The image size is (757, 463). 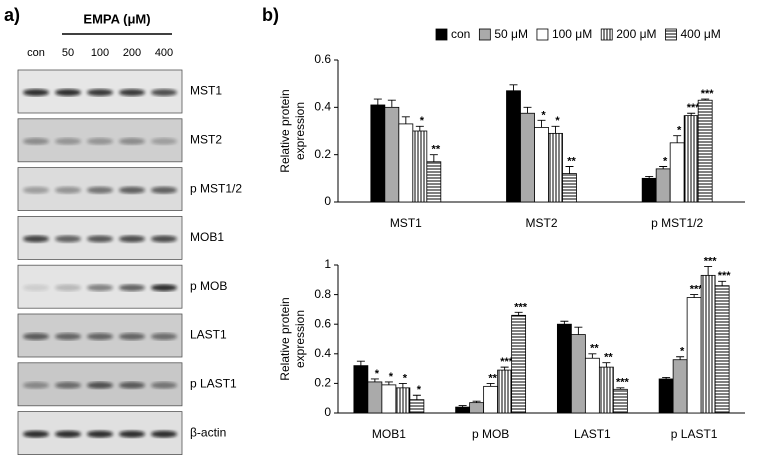 I want to click on x-tick-label: MOB1, so click(x=389, y=434).